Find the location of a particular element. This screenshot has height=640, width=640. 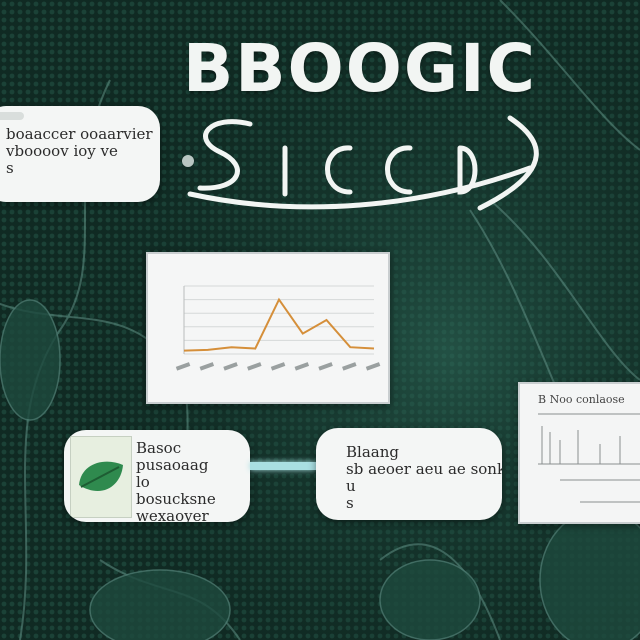

card-line: vboooov ioy ve is located at coordinates (62, 151).